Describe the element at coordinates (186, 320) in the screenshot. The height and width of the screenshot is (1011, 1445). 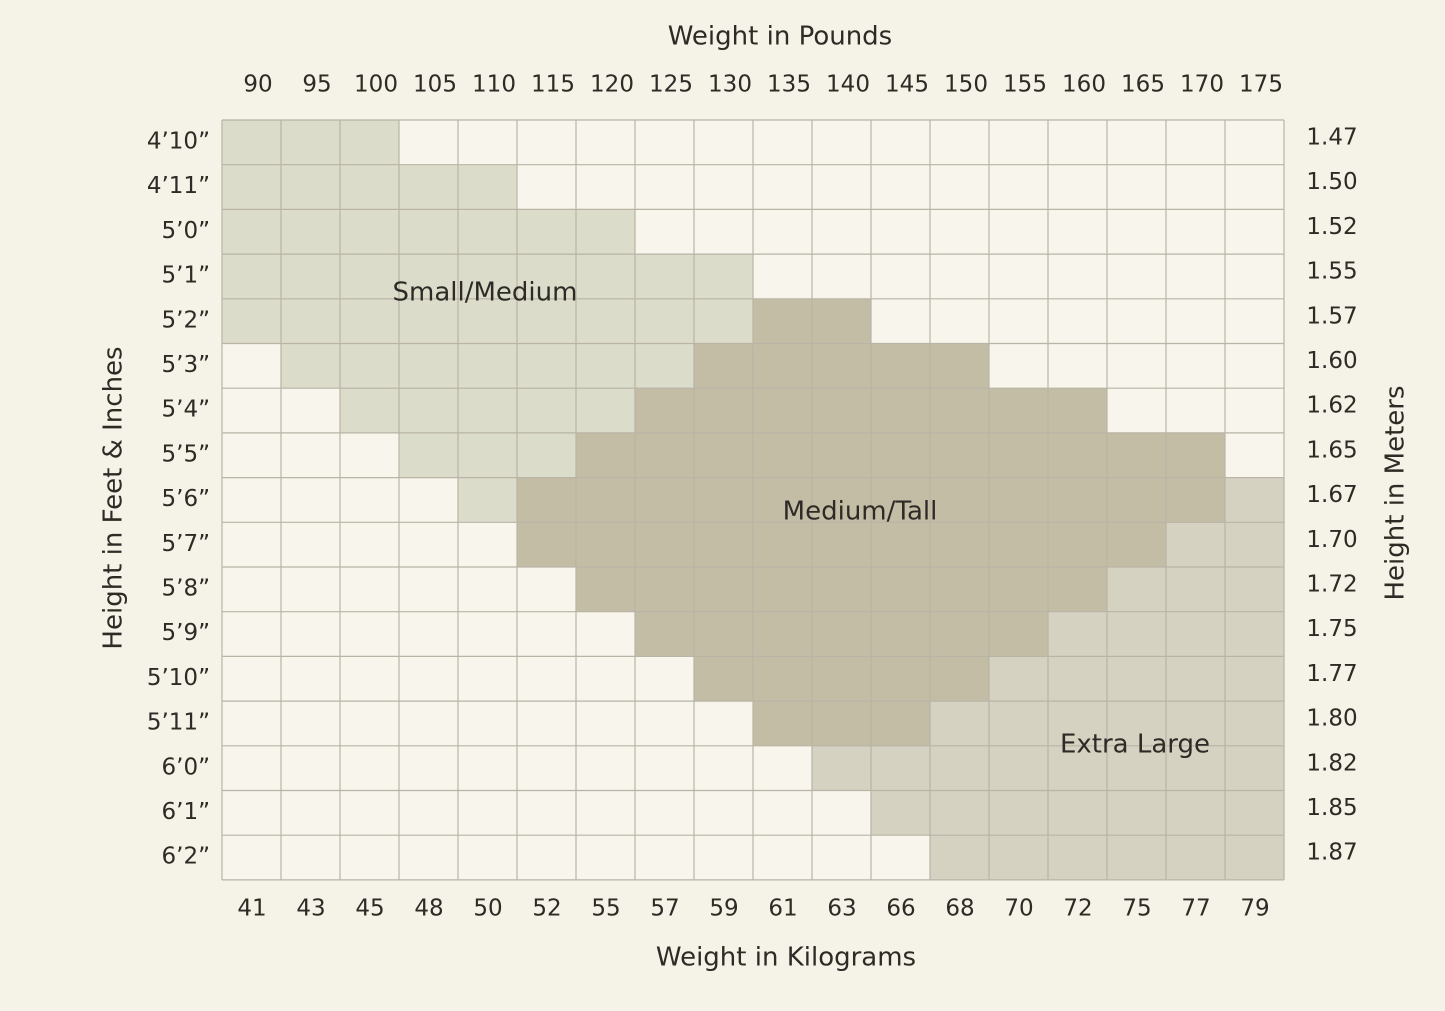
I see `feet-inches-label: 5’2”` at that location.